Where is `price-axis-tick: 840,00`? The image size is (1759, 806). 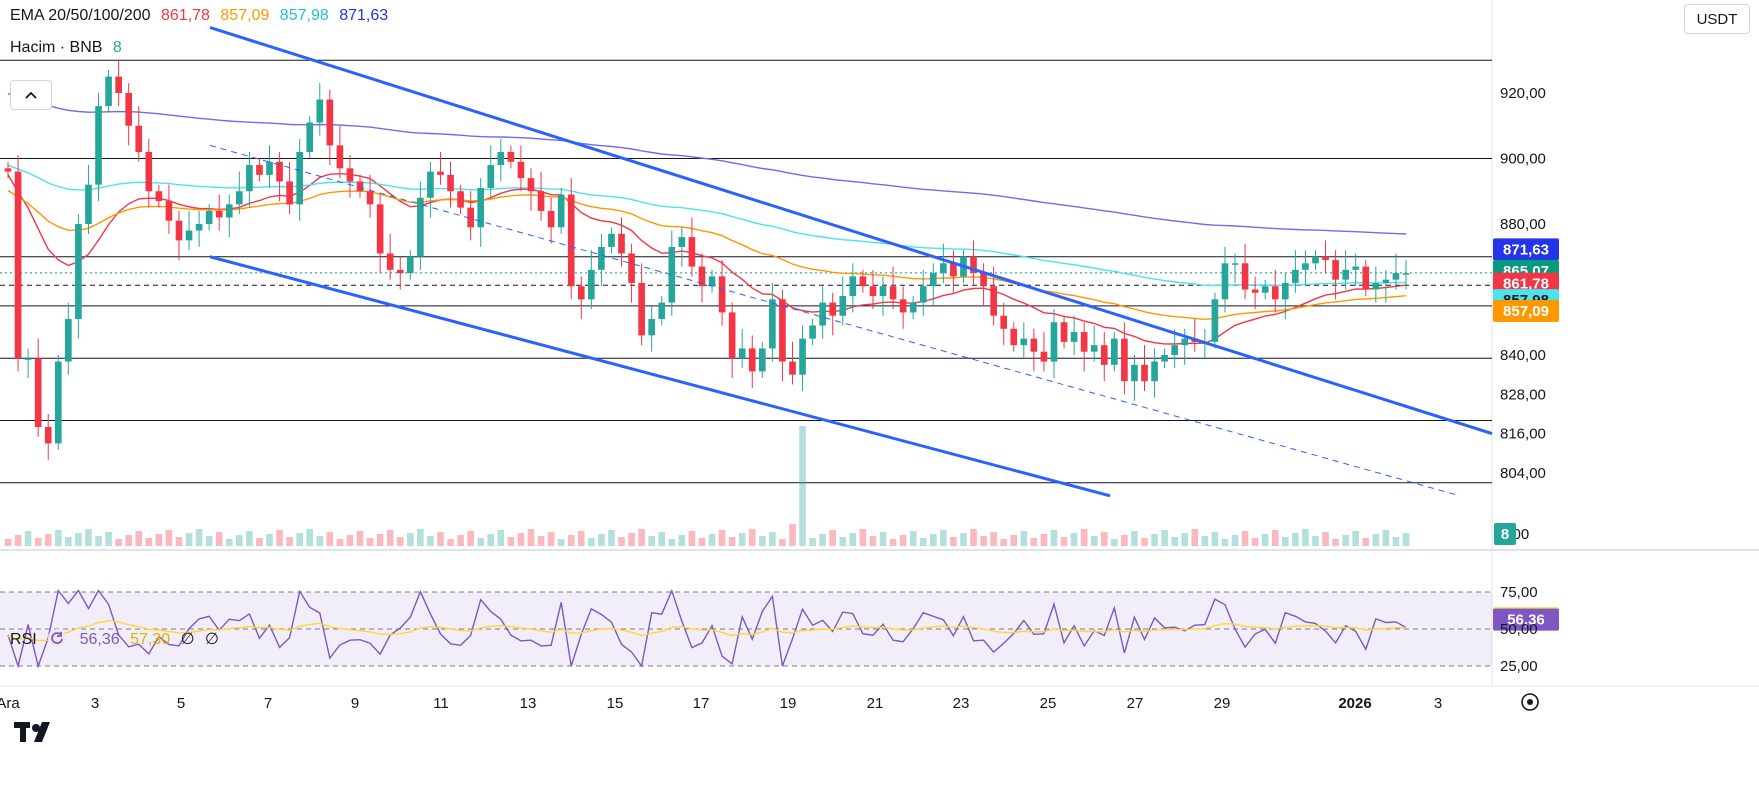
price-axis-tick: 840,00 is located at coordinates (1523, 355).